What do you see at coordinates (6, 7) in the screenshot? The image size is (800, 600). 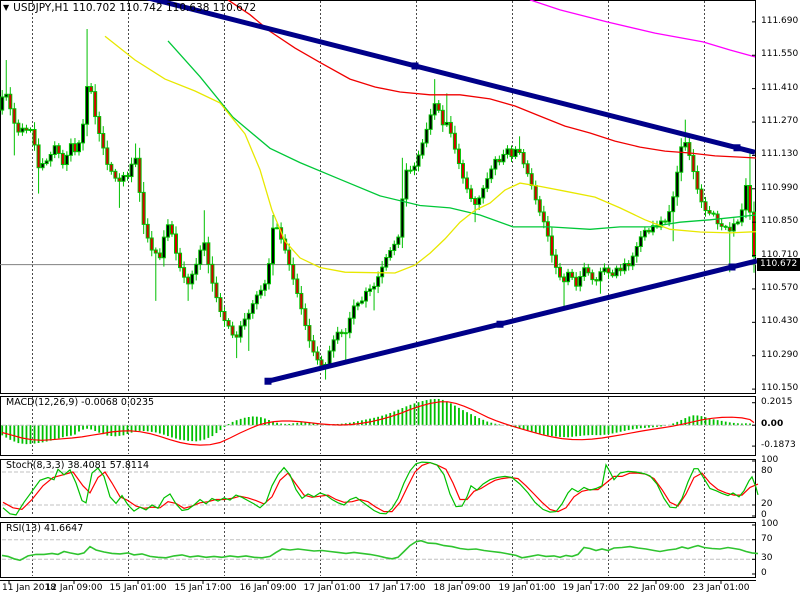 I see `symbol-dropdown-icon: ▼` at bounding box center [6, 7].